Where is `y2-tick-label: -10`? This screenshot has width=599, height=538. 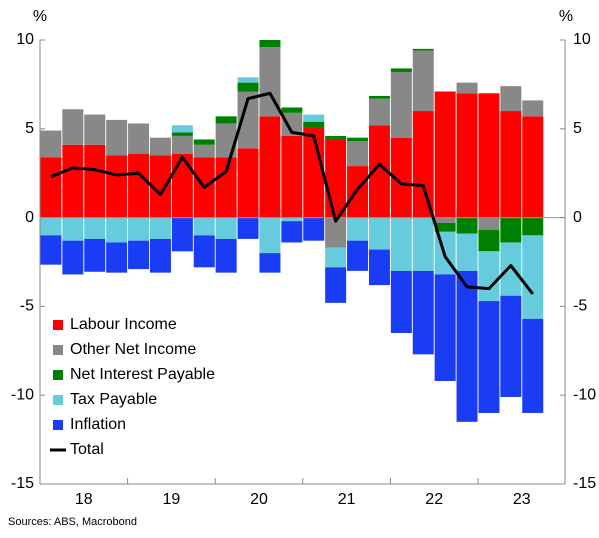
y2-tick-label: -10 is located at coordinates (584, 394).